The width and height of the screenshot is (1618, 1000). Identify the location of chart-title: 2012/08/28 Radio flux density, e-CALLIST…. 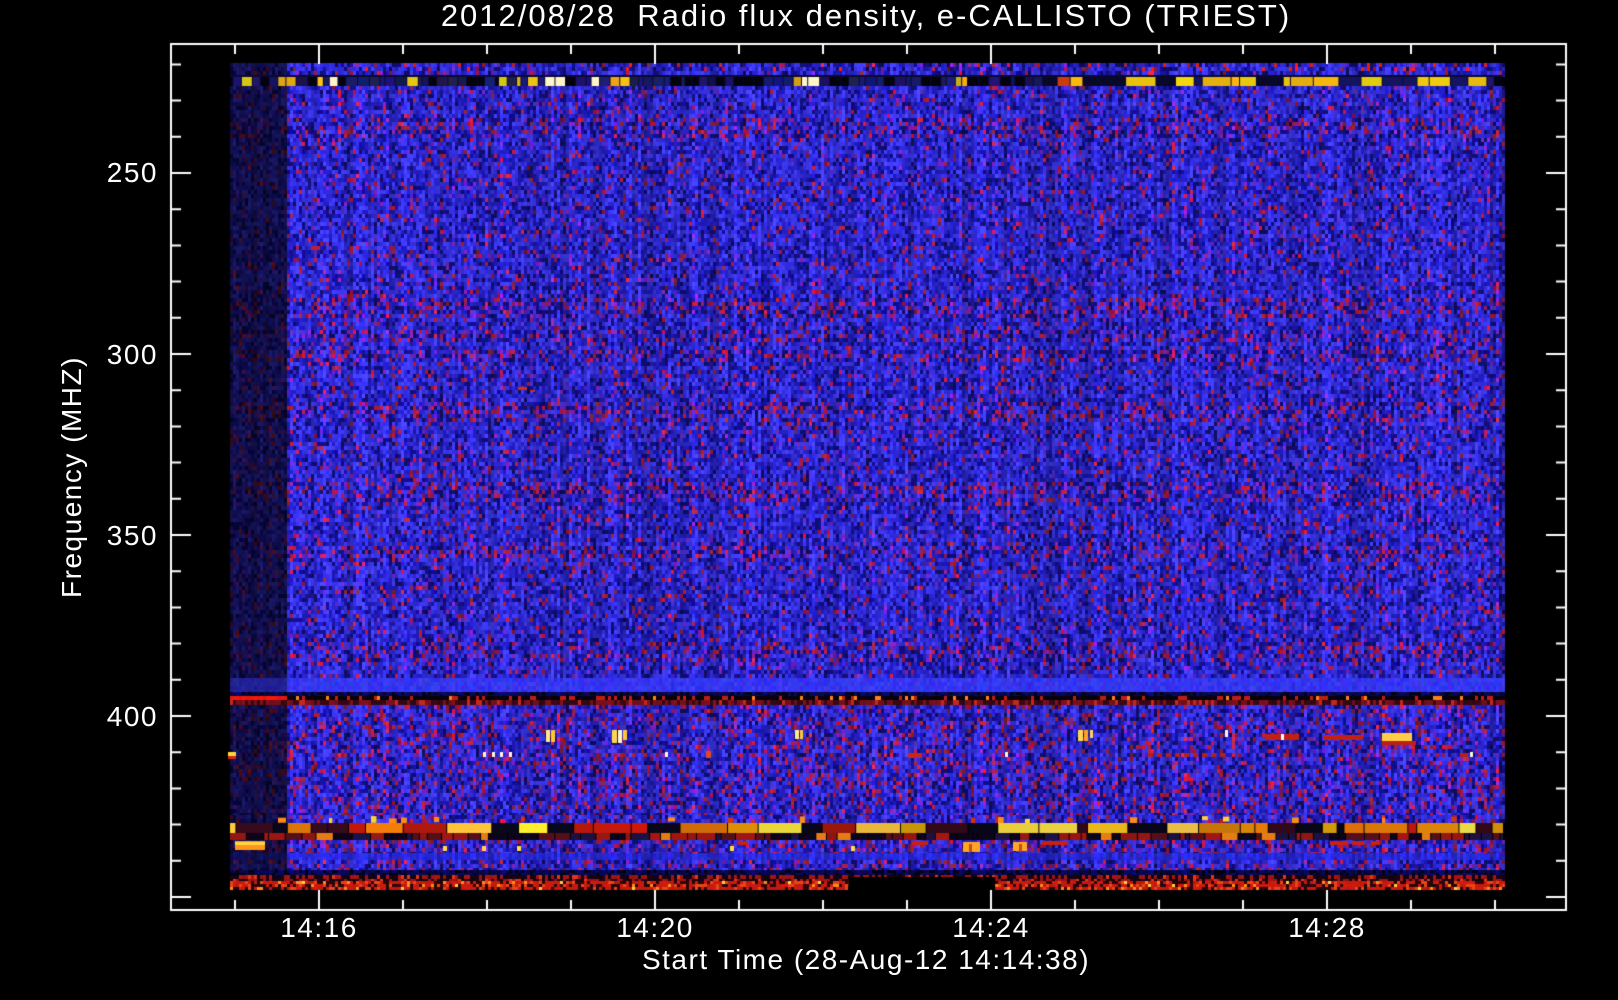
(866, 16).